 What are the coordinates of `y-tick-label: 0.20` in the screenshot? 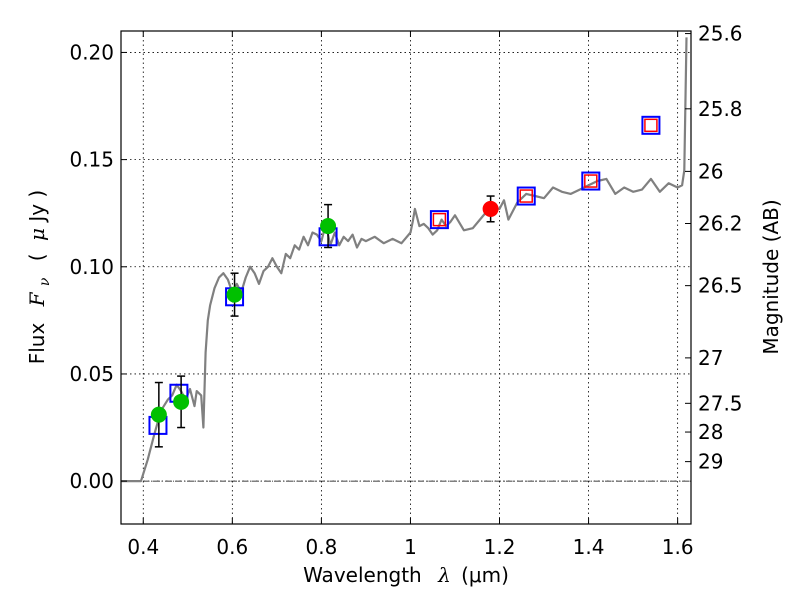 It's located at (91, 52).